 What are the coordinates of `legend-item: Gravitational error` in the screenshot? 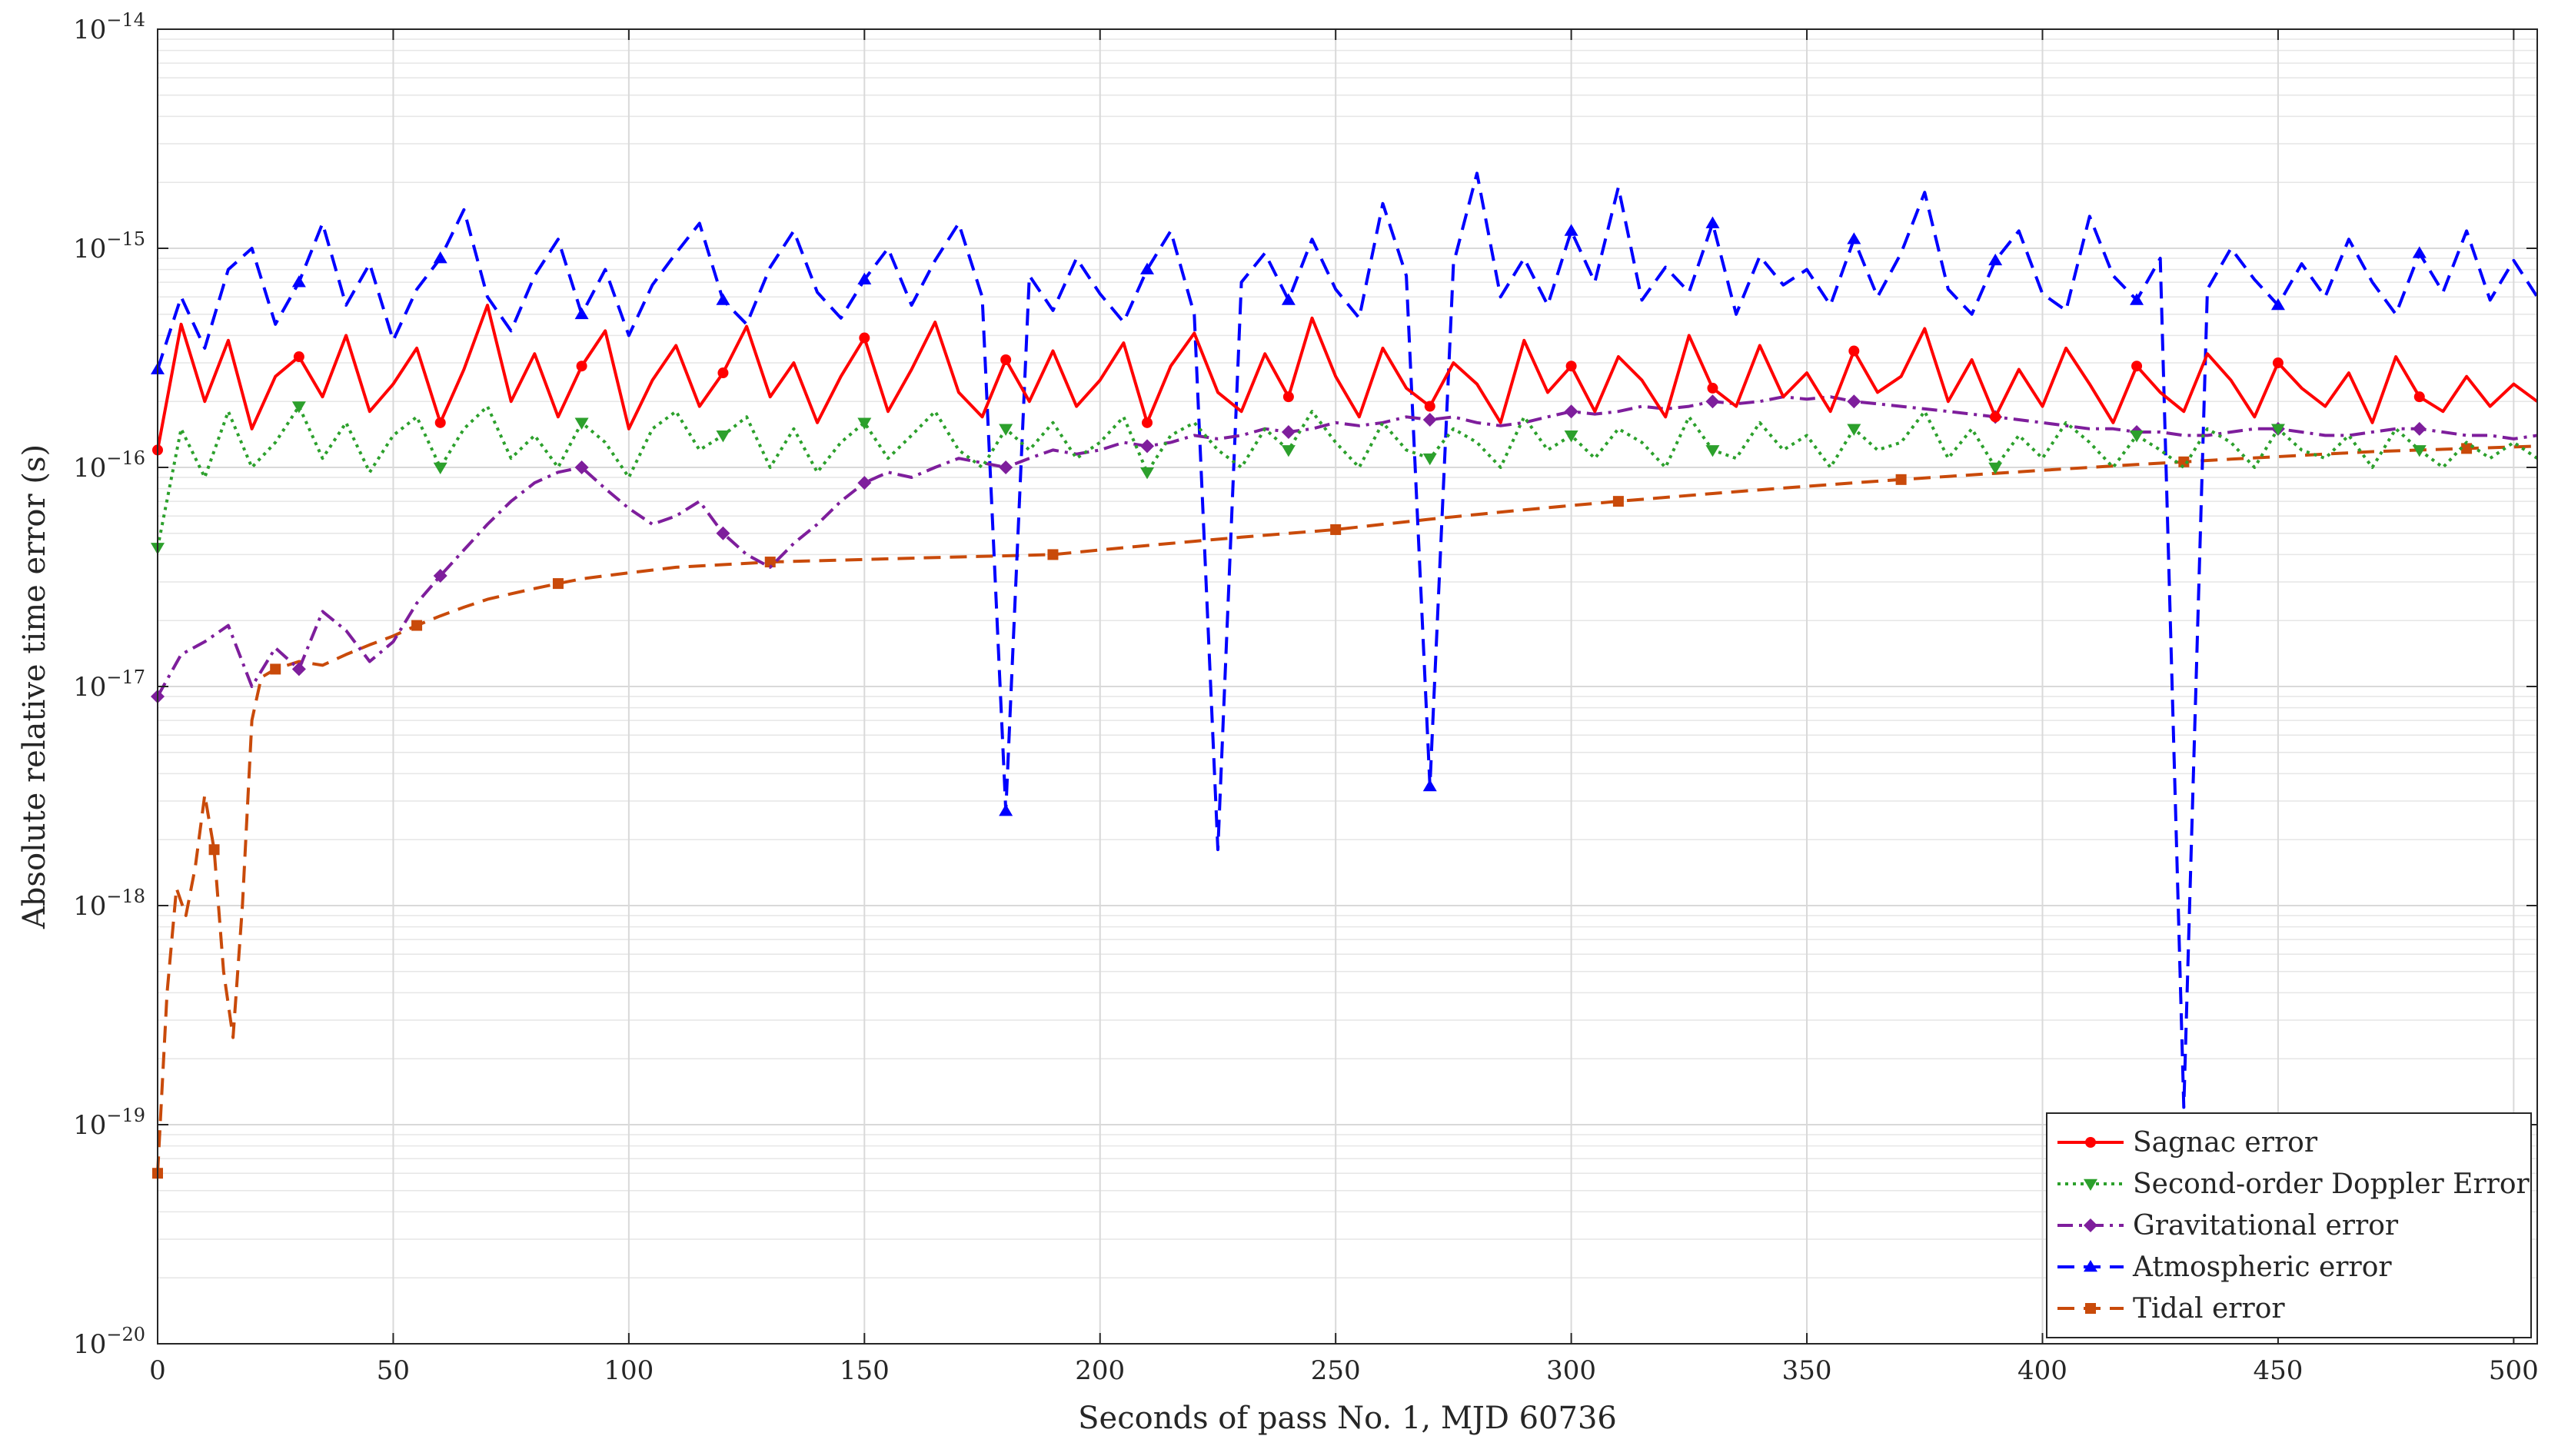 It's located at (2228, 1226).